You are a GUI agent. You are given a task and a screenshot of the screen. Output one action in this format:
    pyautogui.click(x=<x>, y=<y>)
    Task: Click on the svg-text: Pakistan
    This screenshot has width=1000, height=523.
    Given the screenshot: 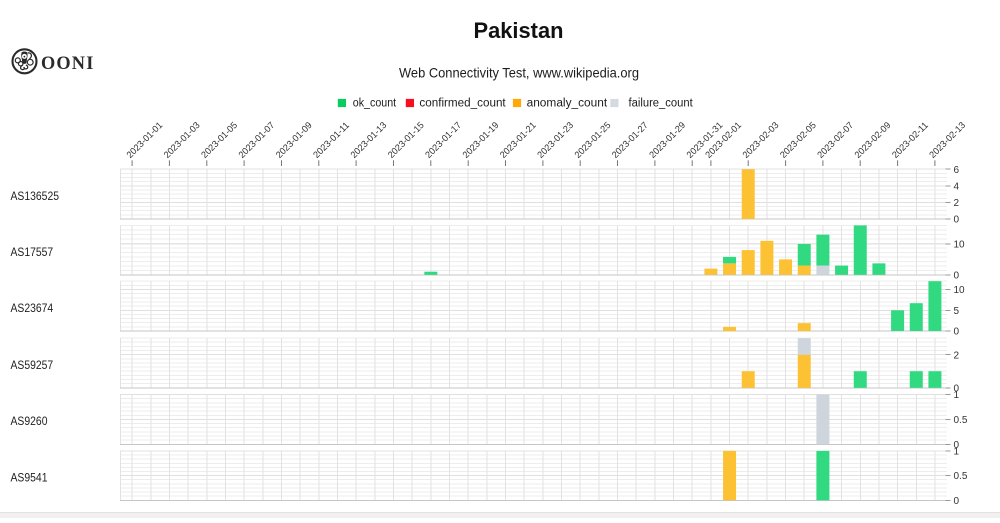 What is the action you would take?
    pyautogui.click(x=519, y=30)
    